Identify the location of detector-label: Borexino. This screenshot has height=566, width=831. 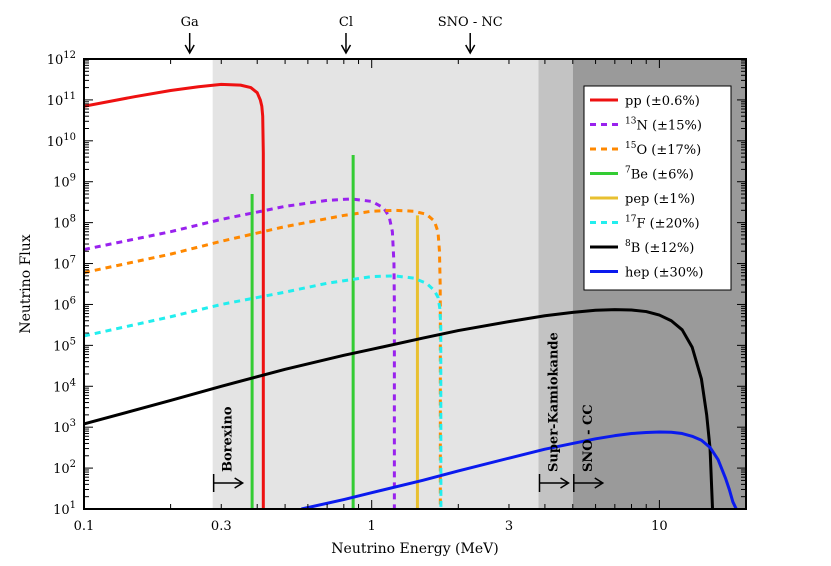
(228, 439).